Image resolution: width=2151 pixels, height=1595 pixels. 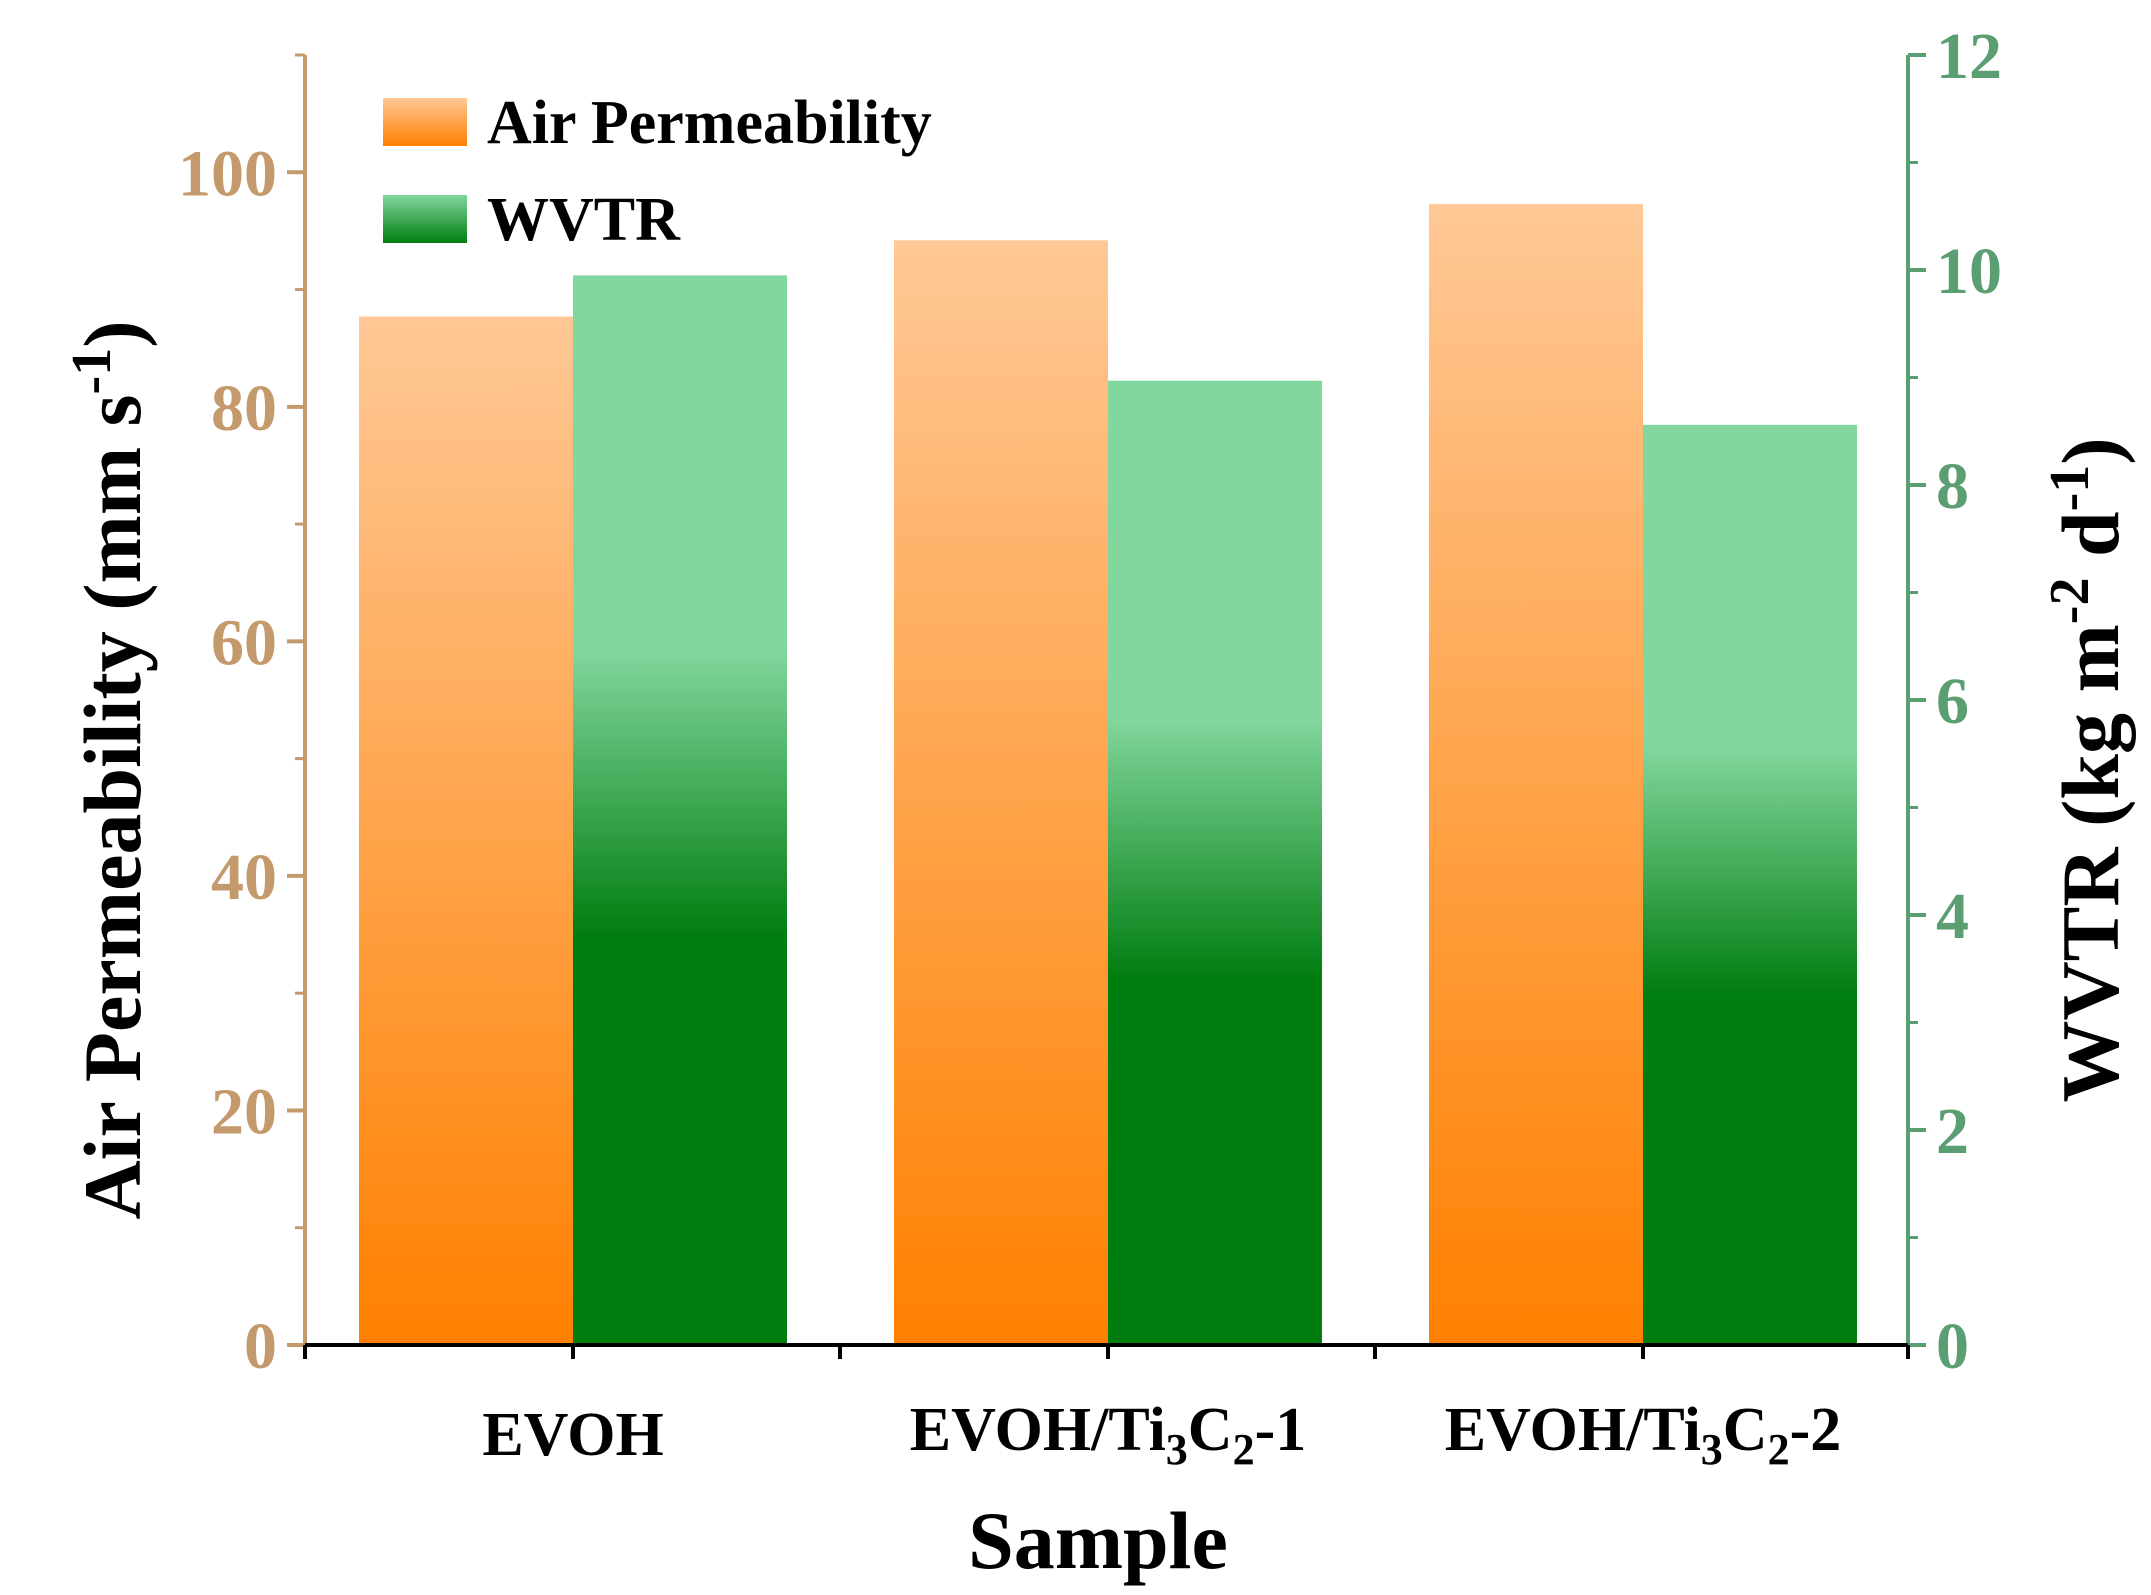 What do you see at coordinates (1952, 1346) in the screenshot?
I see `y-axis-right-tick-label: 0` at bounding box center [1952, 1346].